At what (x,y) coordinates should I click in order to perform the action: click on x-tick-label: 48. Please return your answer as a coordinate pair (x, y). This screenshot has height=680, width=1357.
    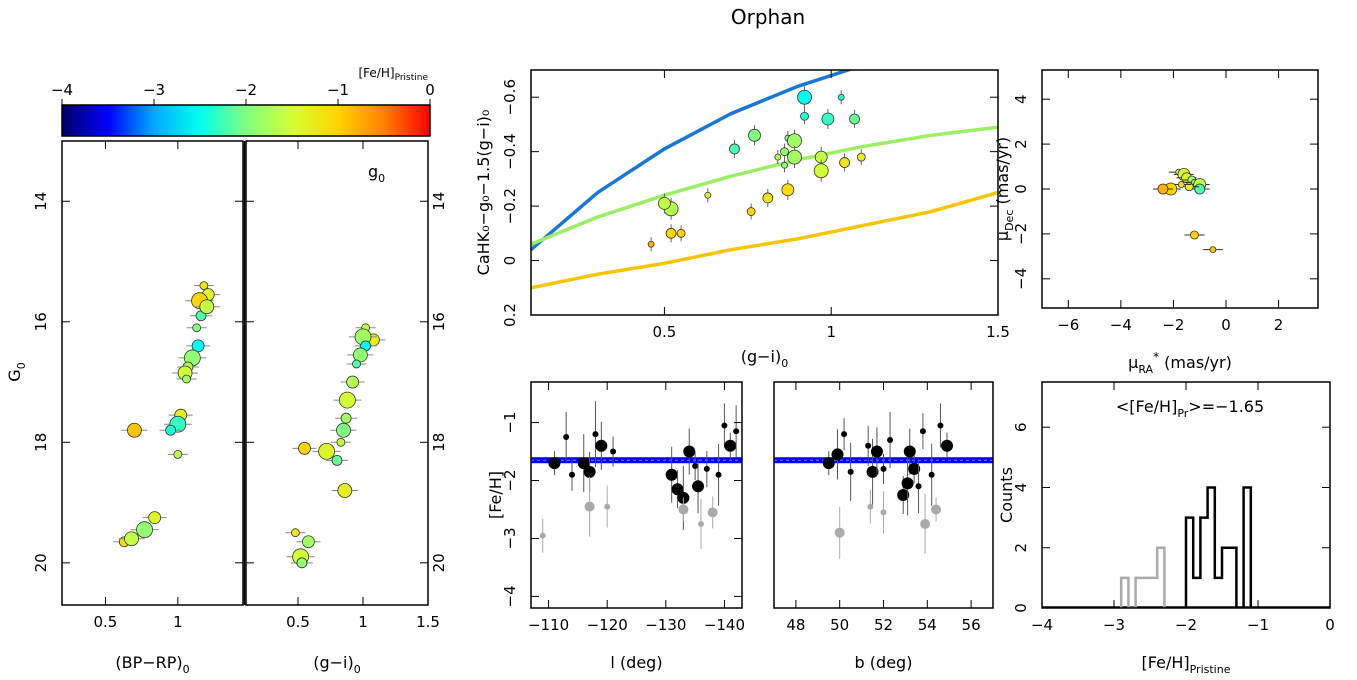
    Looking at the image, I should click on (795, 625).